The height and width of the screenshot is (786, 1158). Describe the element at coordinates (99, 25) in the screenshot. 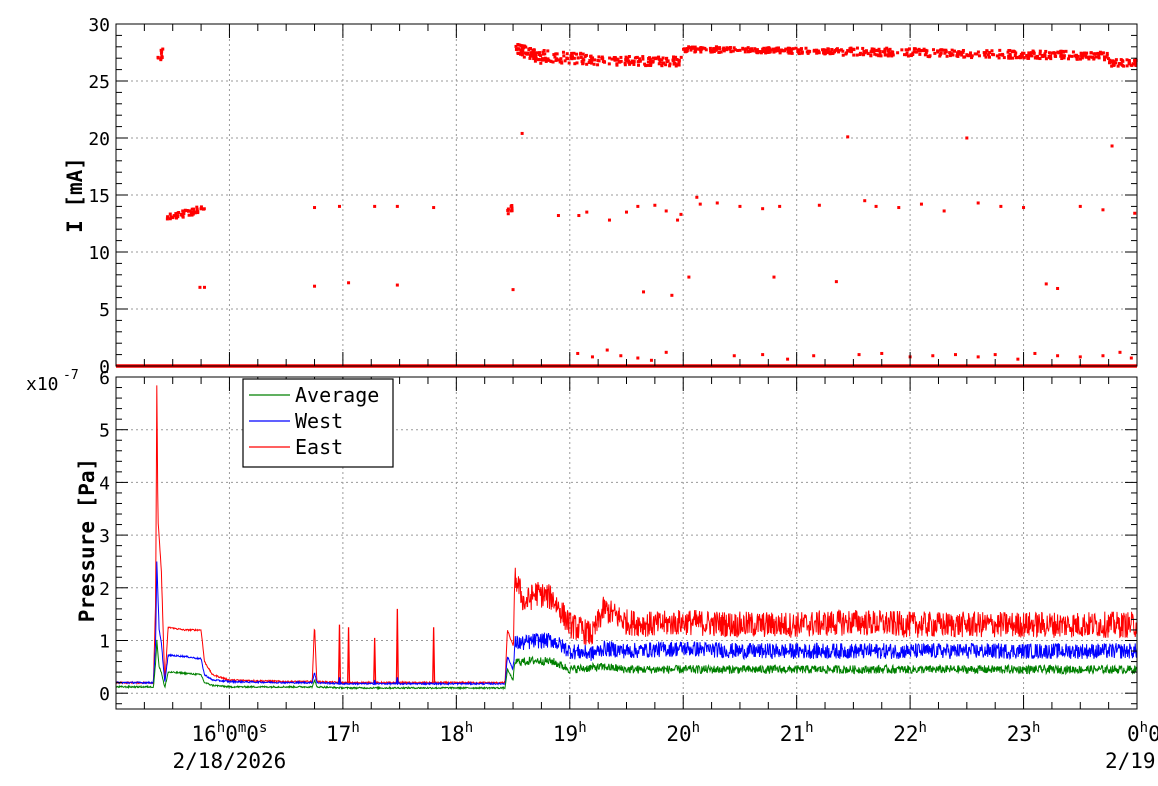

I see `current-y-tick-label: 30` at that location.